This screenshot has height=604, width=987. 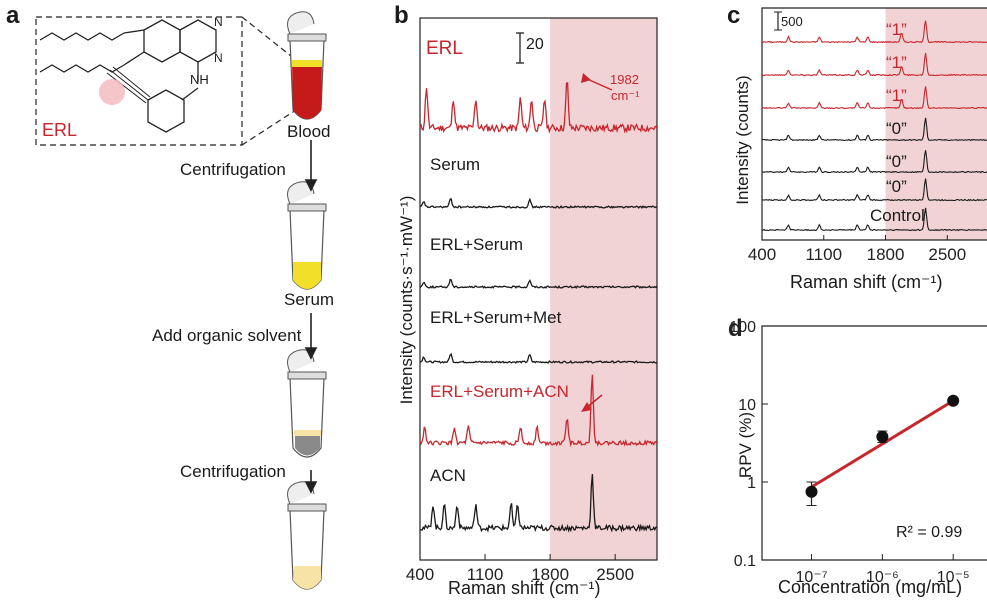 What do you see at coordinates (309, 131) in the screenshot?
I see `step-blood: Blood` at bounding box center [309, 131].